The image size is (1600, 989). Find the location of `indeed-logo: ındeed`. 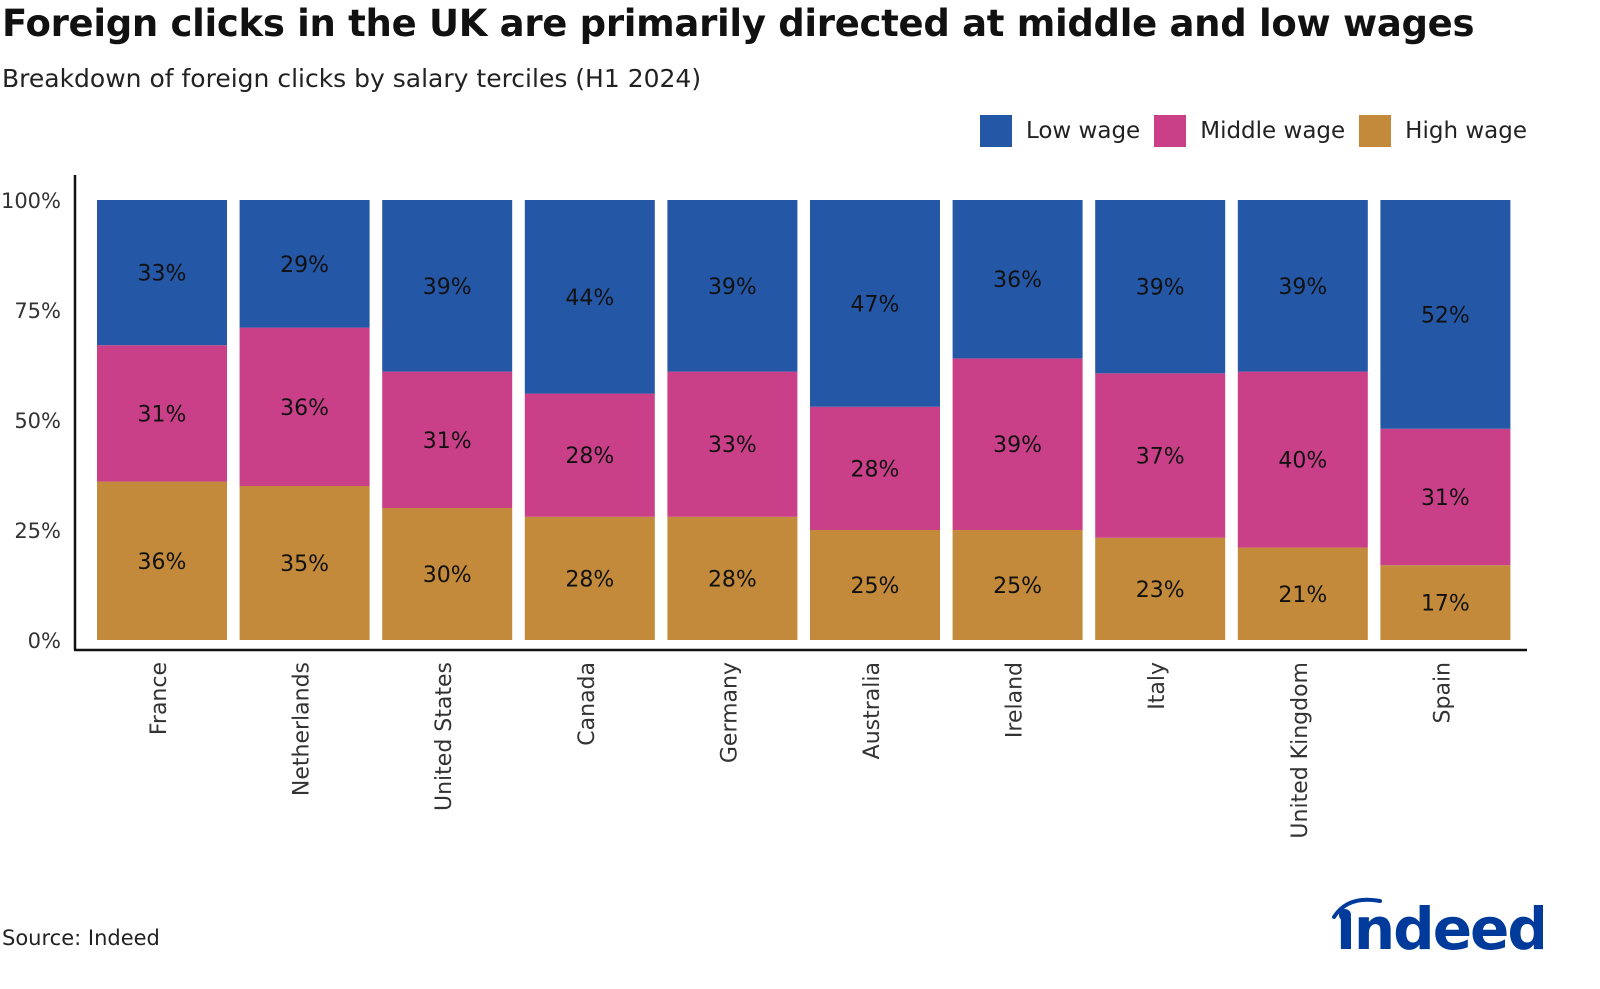

indeed-logo: ındeed is located at coordinates (1437, 925).